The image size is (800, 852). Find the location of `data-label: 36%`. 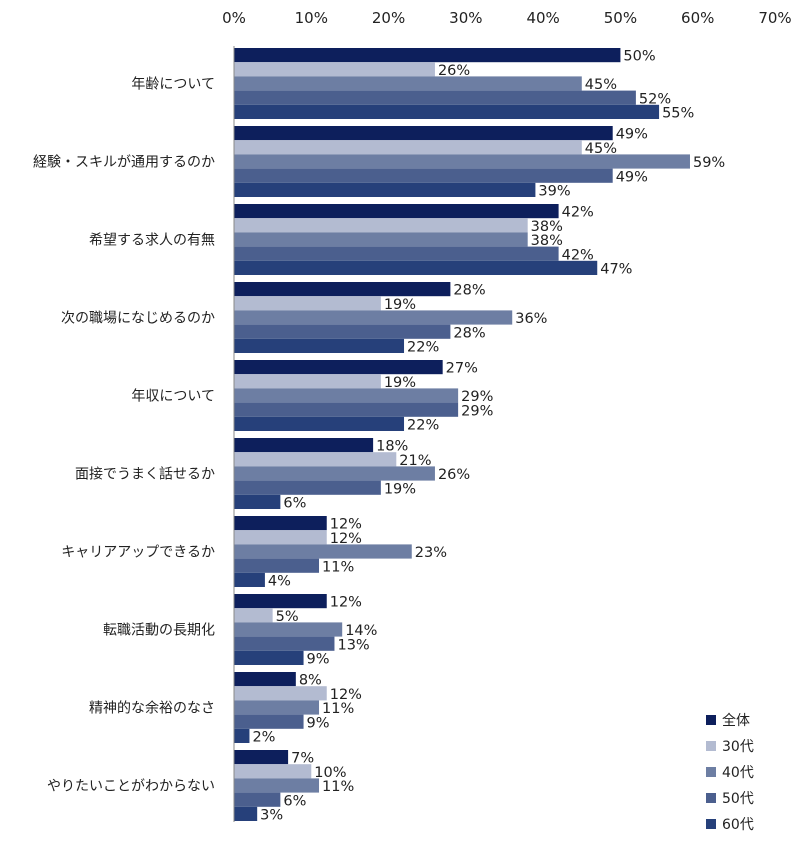

data-label: 36% is located at coordinates (531, 319).